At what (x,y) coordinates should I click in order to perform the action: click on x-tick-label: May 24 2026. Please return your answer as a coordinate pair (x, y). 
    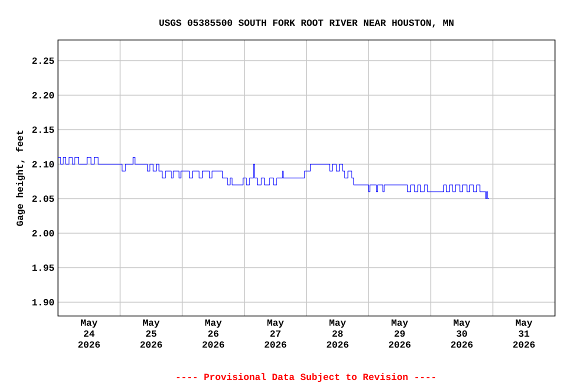
    Looking at the image, I should click on (89, 334).